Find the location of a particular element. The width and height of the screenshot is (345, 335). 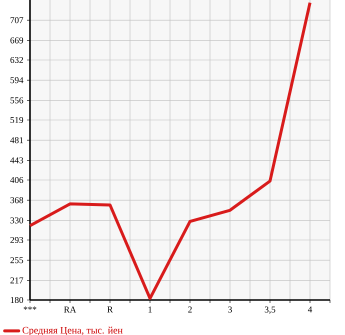

y-tick-label: 594 is located at coordinates (17, 80).